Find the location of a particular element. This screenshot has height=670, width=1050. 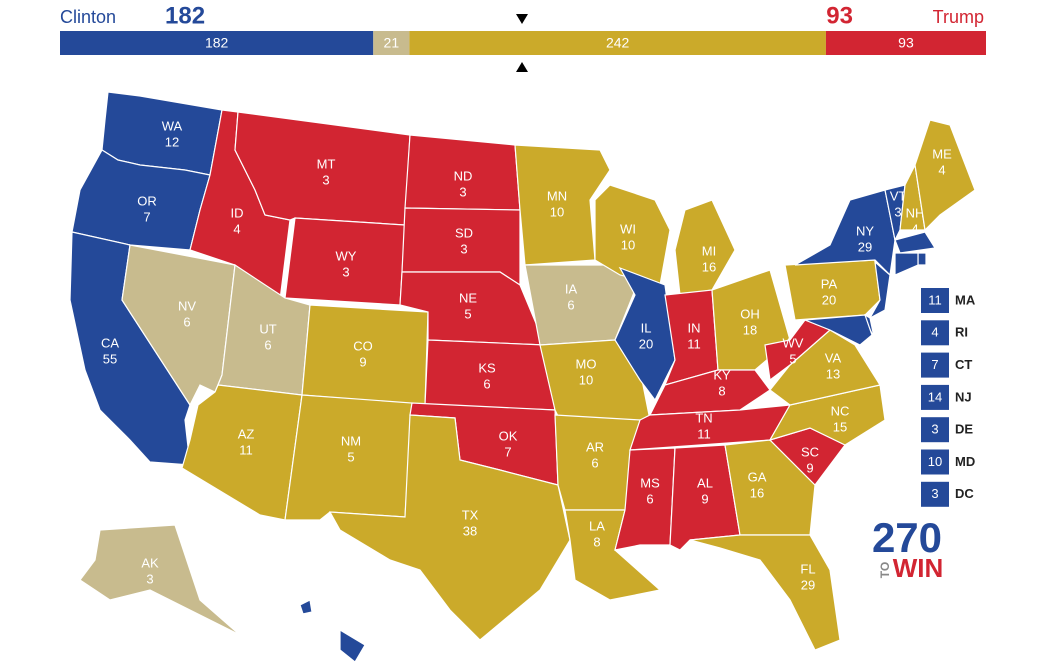

bar-segment-label: 93 is located at coordinates (906, 43).